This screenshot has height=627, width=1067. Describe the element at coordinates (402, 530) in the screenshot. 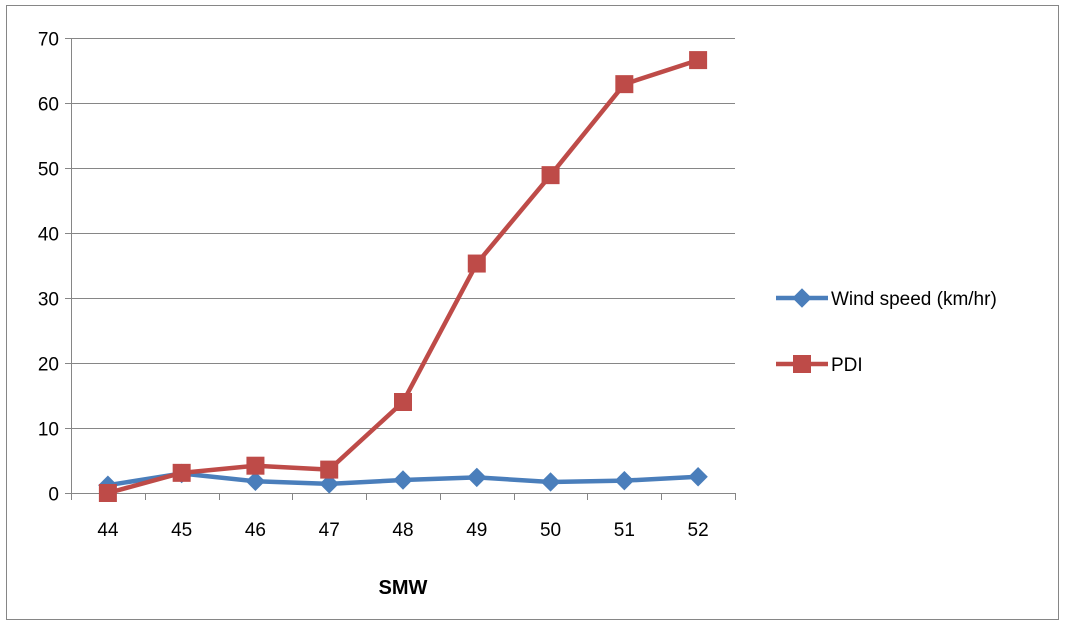

I see `x-tick-label: 48` at that location.